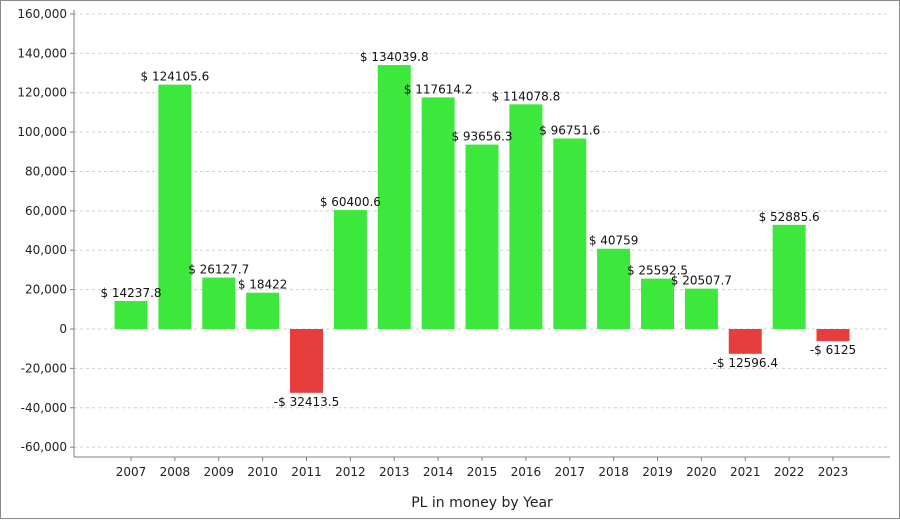 This screenshot has width=900, height=520. I want to click on y-tick-label: 140,000, so click(42, 53).